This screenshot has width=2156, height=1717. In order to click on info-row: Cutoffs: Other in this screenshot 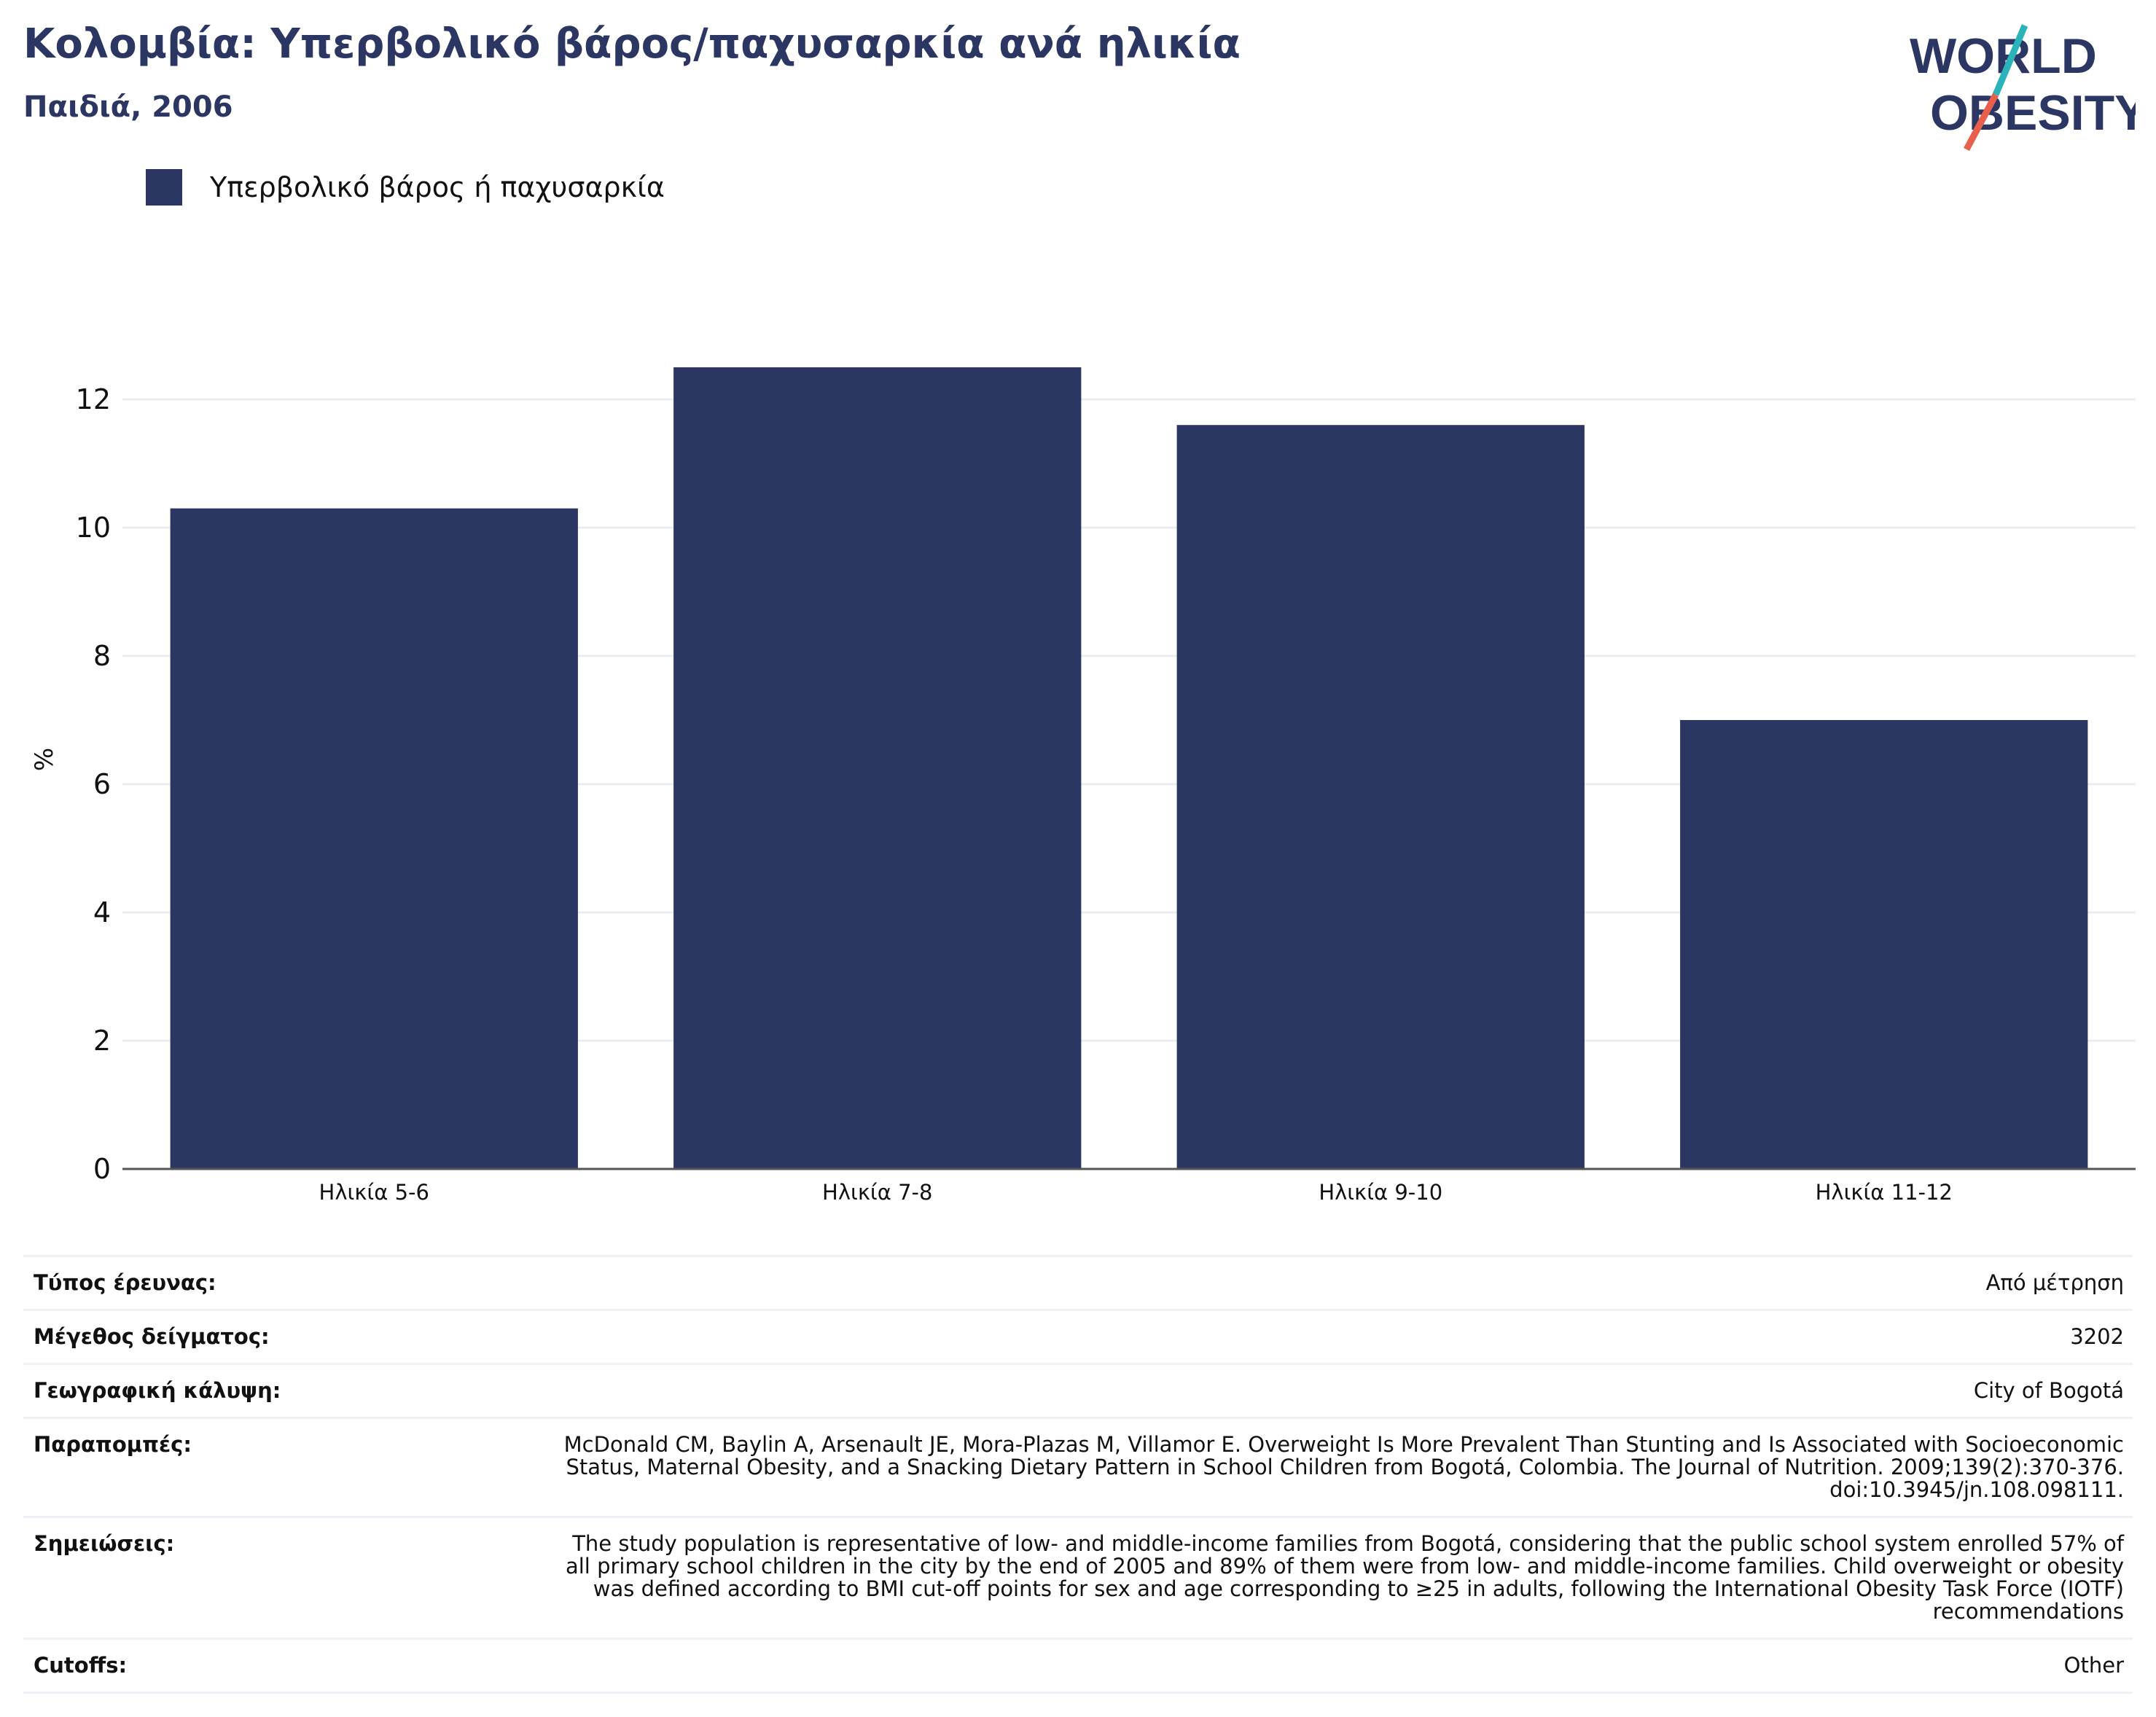, I will do `click(1078, 1667)`.